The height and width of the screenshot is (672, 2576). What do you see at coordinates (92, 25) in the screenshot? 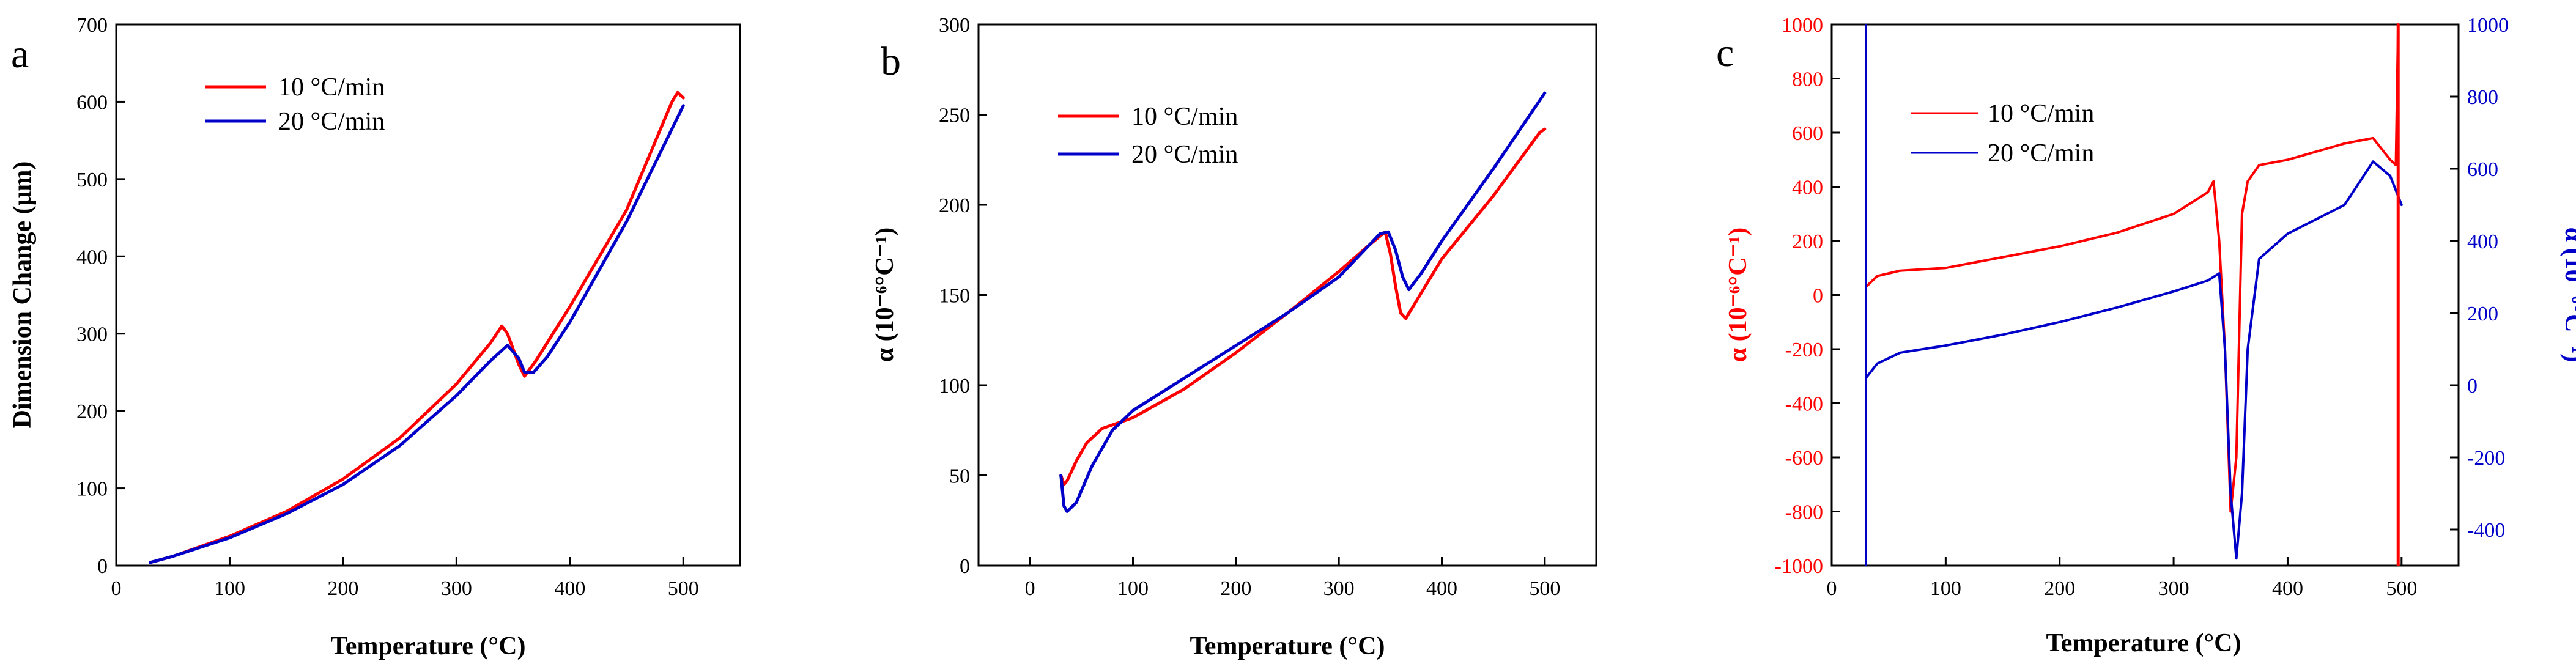
I see `y-tick-label: 700` at bounding box center [92, 25].